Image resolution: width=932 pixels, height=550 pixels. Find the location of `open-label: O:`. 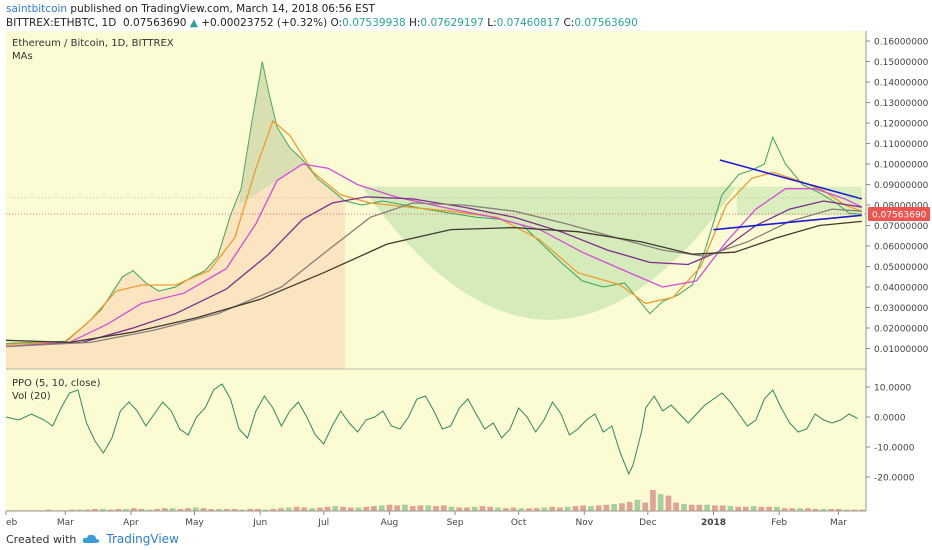

open-label: O: is located at coordinates (336, 23).